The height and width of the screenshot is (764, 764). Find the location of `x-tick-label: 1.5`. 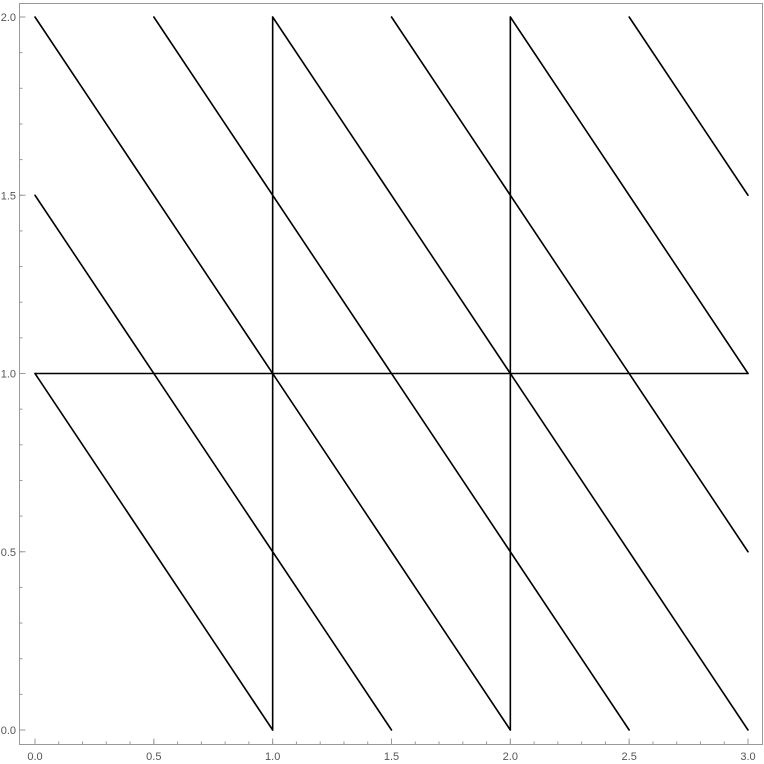

x-tick-label: 1.5 is located at coordinates (391, 757).